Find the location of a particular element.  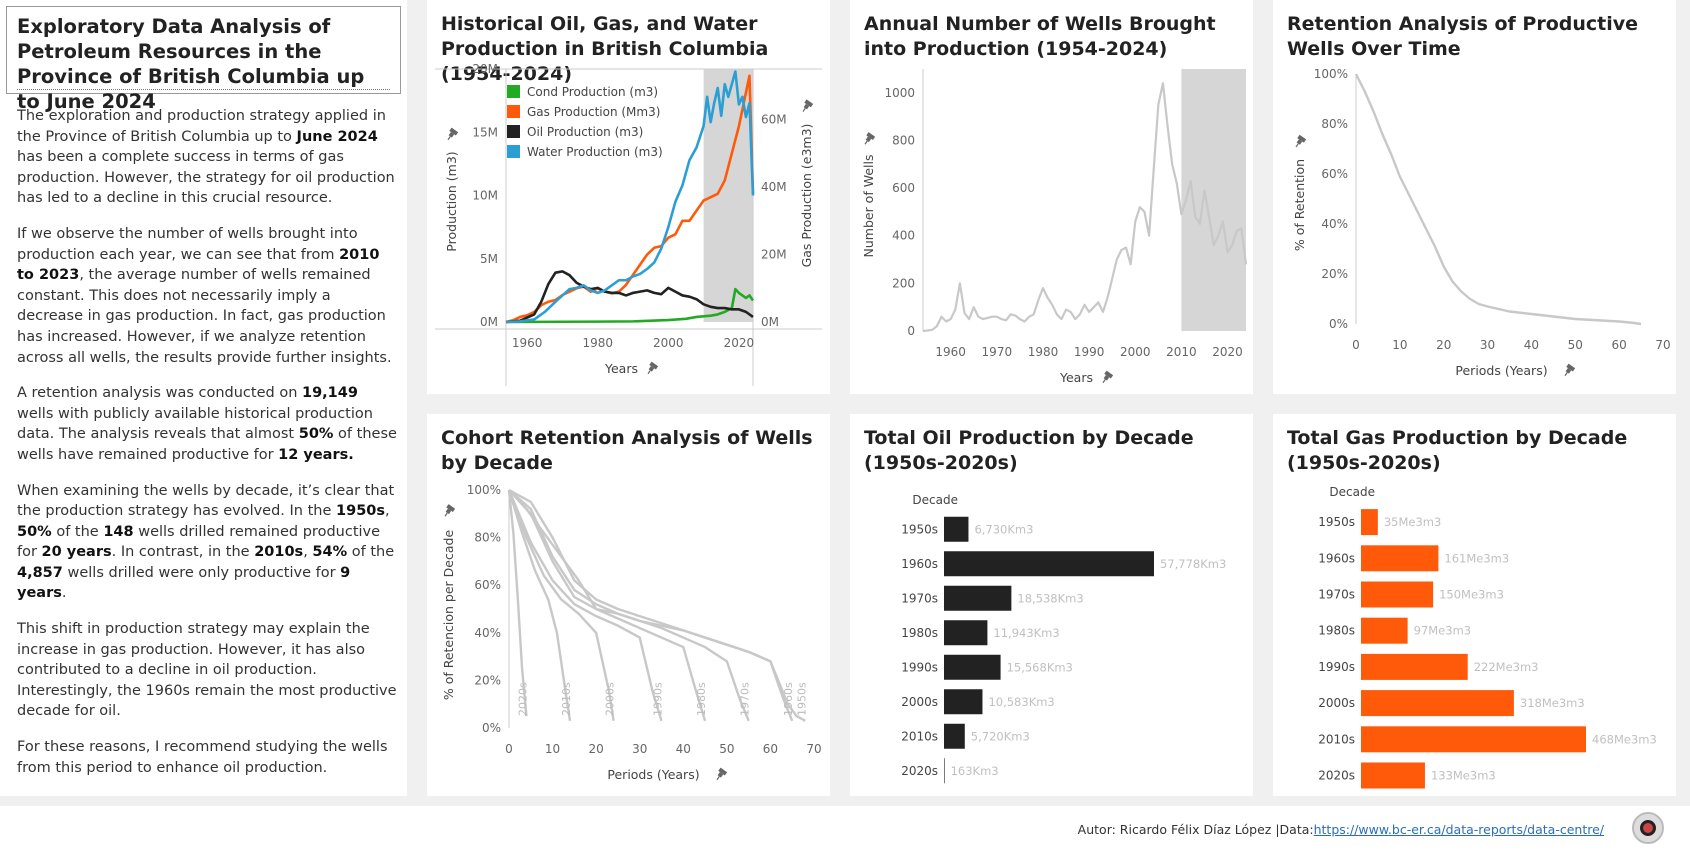

bar-category-label: 1950s is located at coordinates (919, 529).